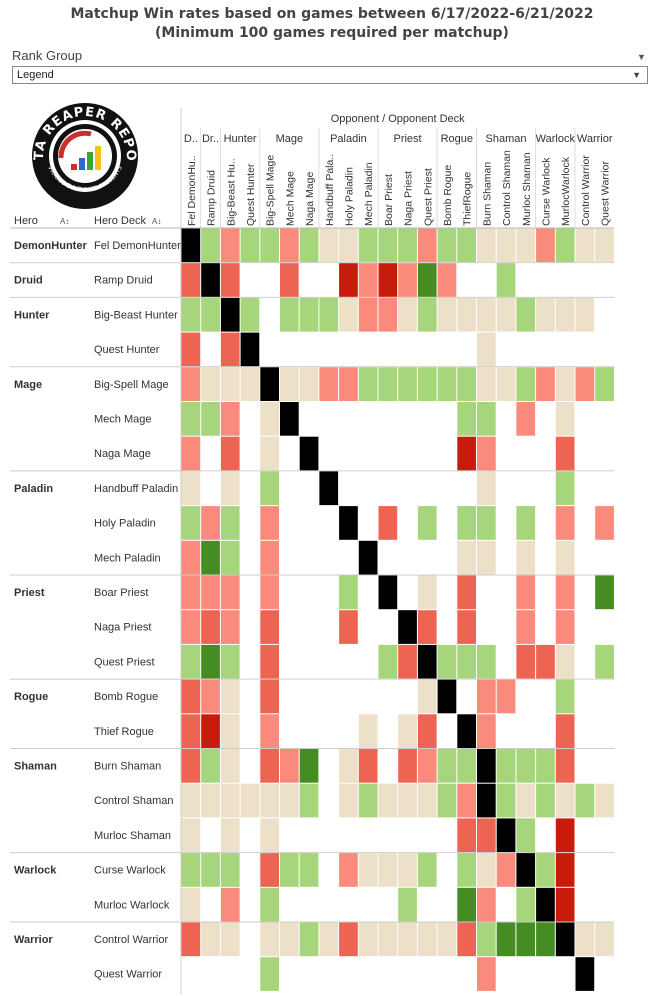 The width and height of the screenshot is (664, 996). I want to click on opponent-deck-label: Control Shaman, so click(507, 188).